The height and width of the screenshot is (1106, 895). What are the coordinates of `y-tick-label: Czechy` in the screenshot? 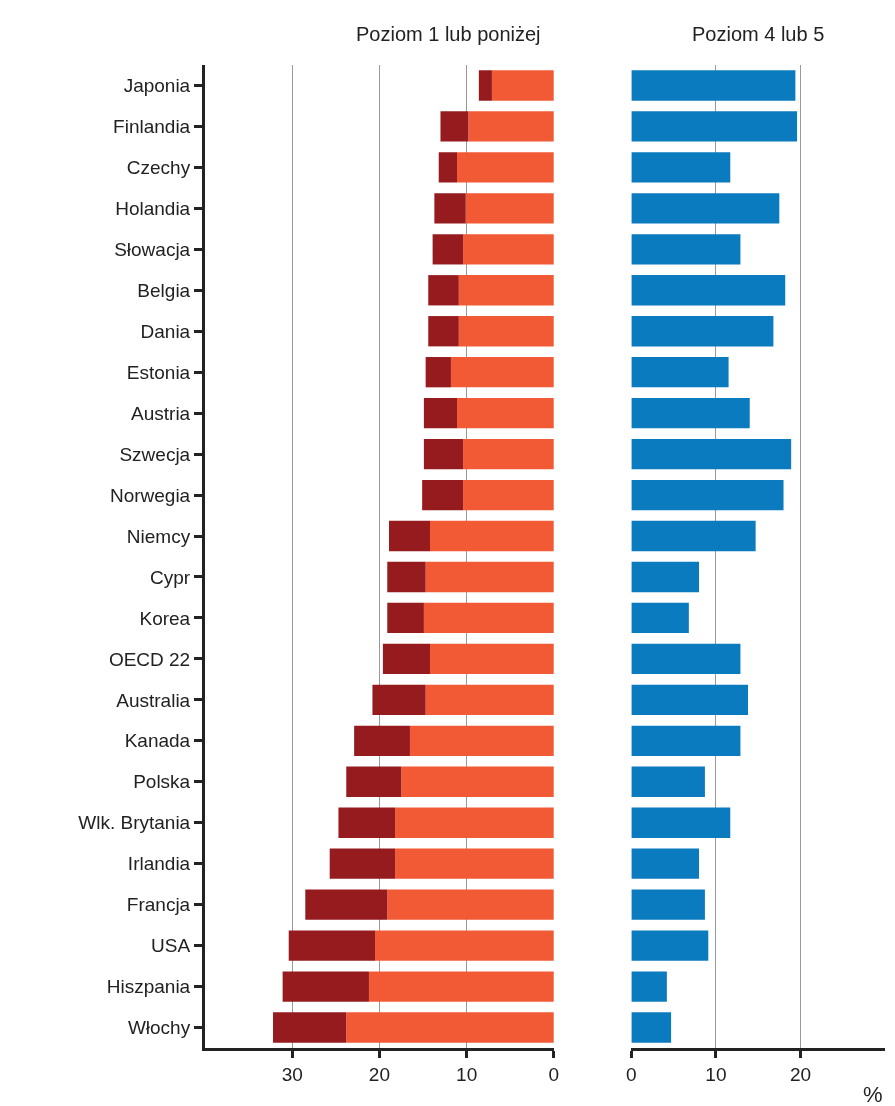 It's located at (158, 168).